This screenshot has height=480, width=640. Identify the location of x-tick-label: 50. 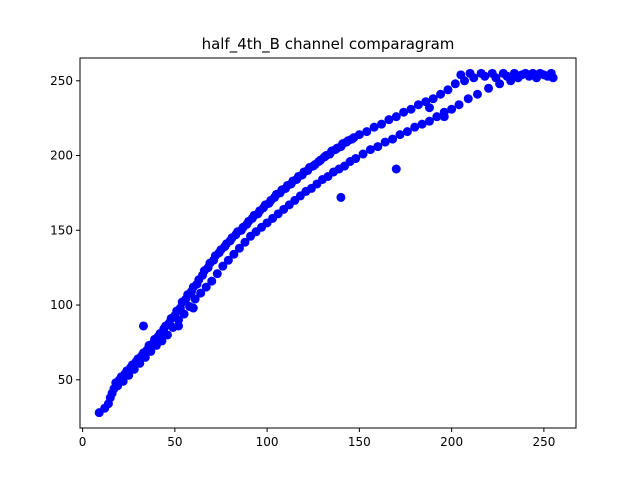
(174, 442).